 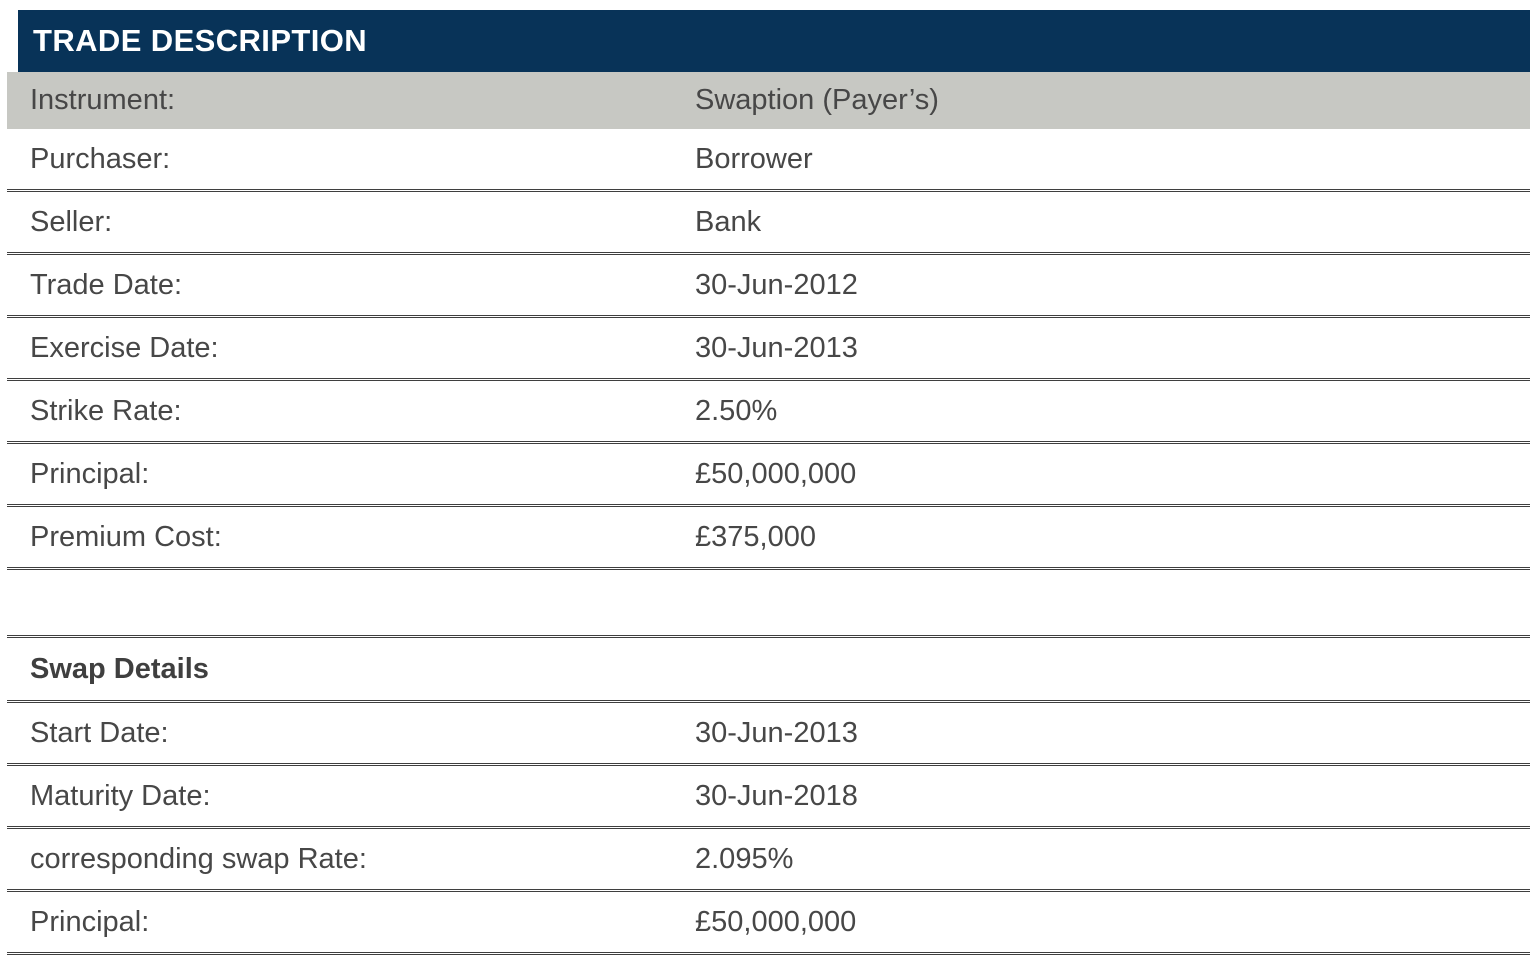 I want to click on row-value: Borrower, so click(x=754, y=158).